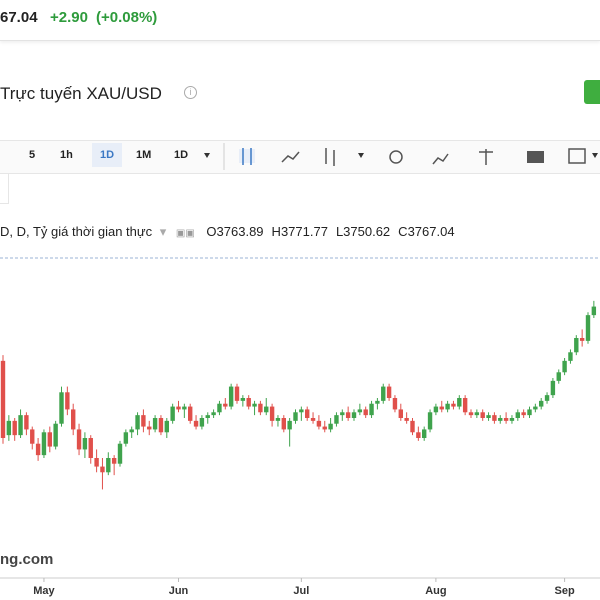 The height and width of the screenshot is (600, 600). I want to click on ohlc-item: L3750.62, so click(363, 231).